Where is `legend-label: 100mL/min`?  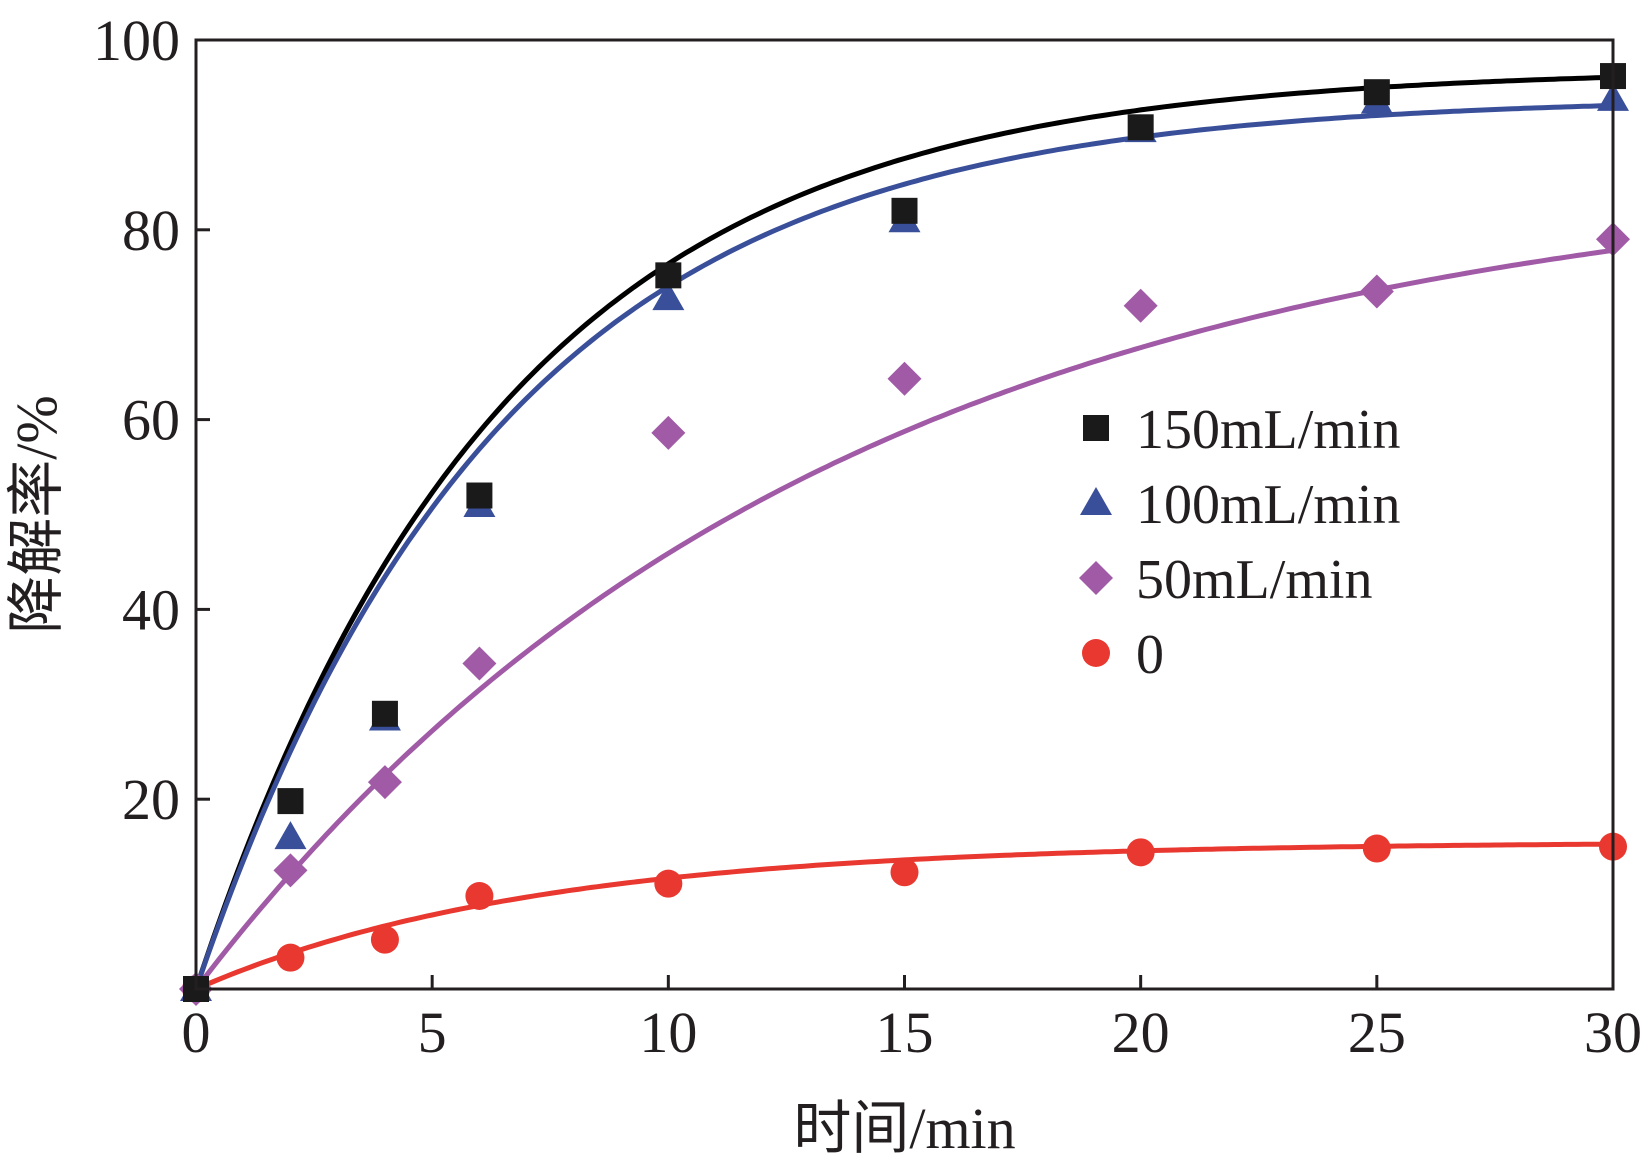
legend-label: 100mL/min is located at coordinates (1268, 505).